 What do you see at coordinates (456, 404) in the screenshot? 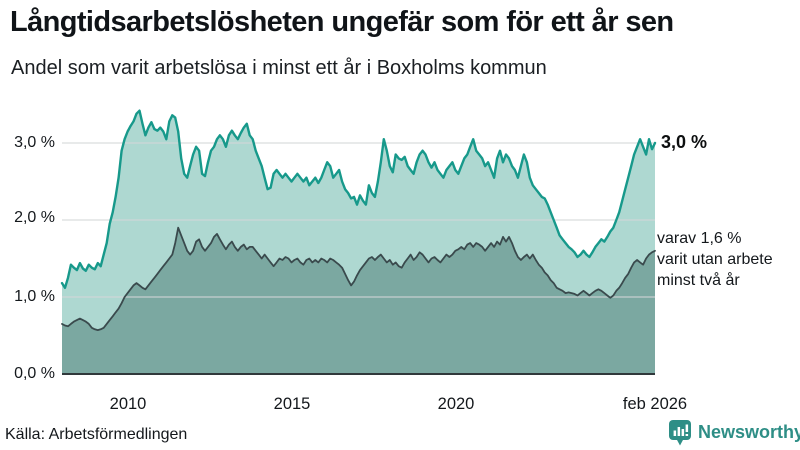
I see `x-tick-label-2020: 2020` at bounding box center [456, 404].